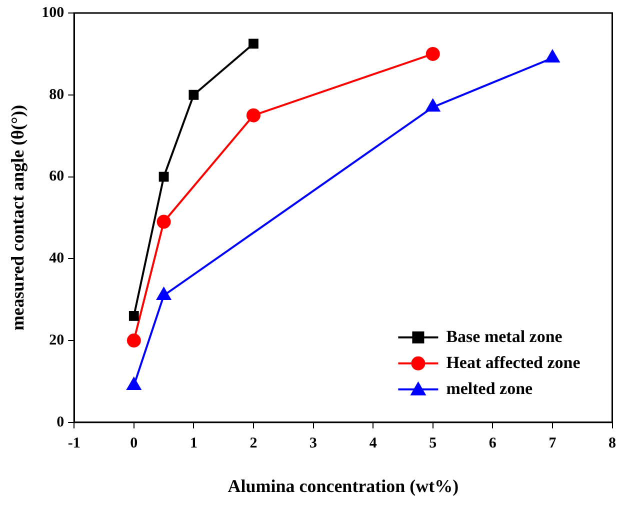 The width and height of the screenshot is (622, 506). I want to click on y-tick-label: 100, so click(53, 12).